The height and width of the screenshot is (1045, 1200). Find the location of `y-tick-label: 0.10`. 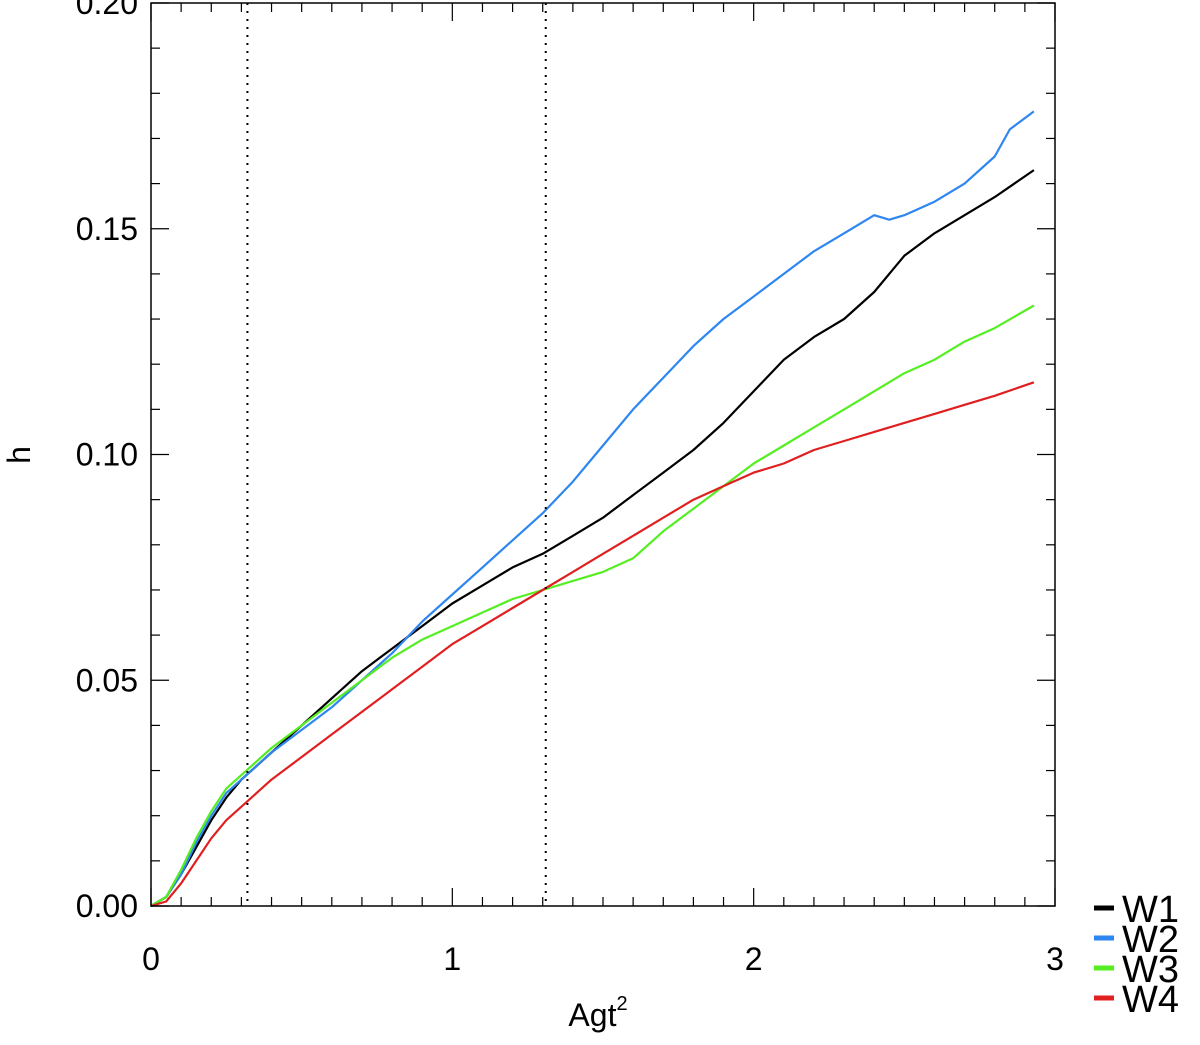

y-tick-label: 0.10 is located at coordinates (107, 455).